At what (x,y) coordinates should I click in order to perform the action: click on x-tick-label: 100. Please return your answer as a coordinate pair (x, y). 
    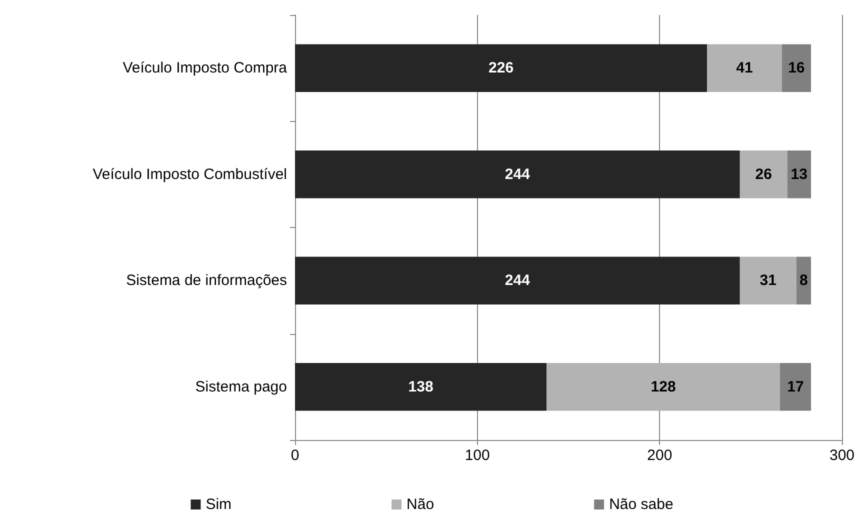
    Looking at the image, I should click on (477, 455).